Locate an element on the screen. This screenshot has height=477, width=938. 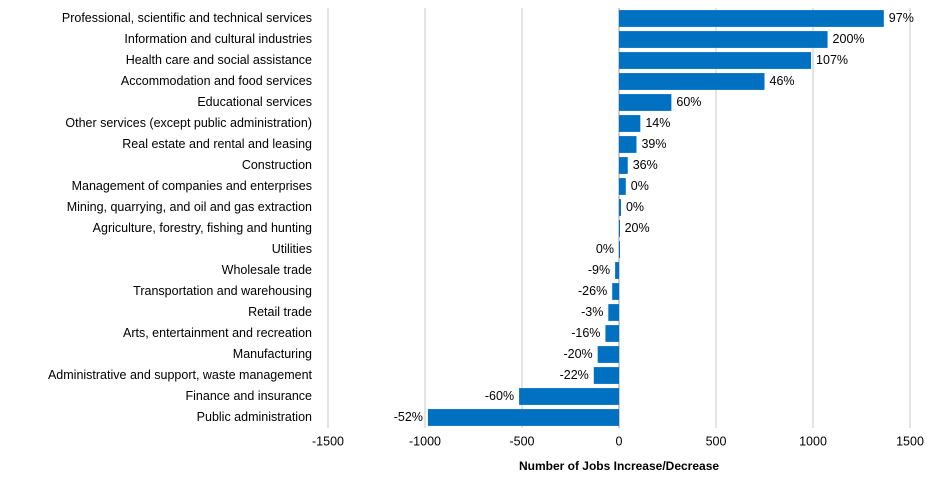
bar-label: 97% is located at coordinates (901, 18).